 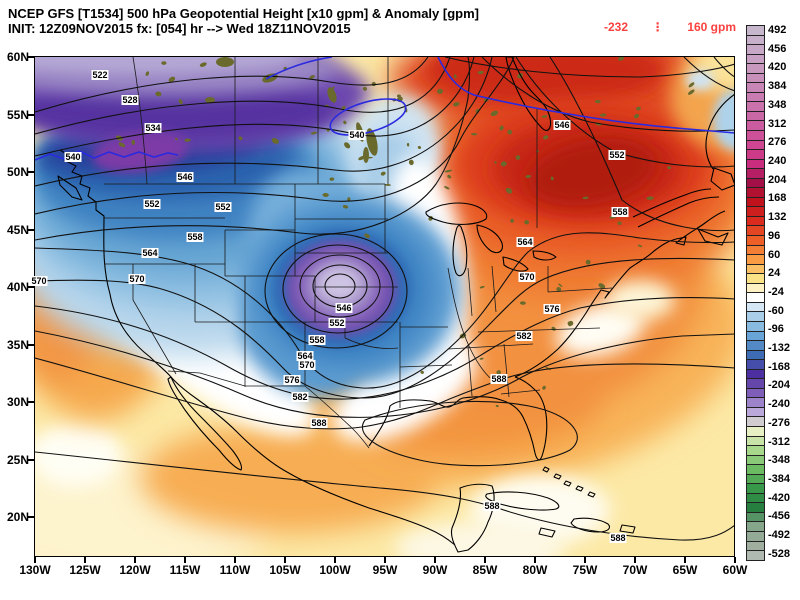 I want to click on colorbar-tick-label: -492, so click(x=779, y=535).